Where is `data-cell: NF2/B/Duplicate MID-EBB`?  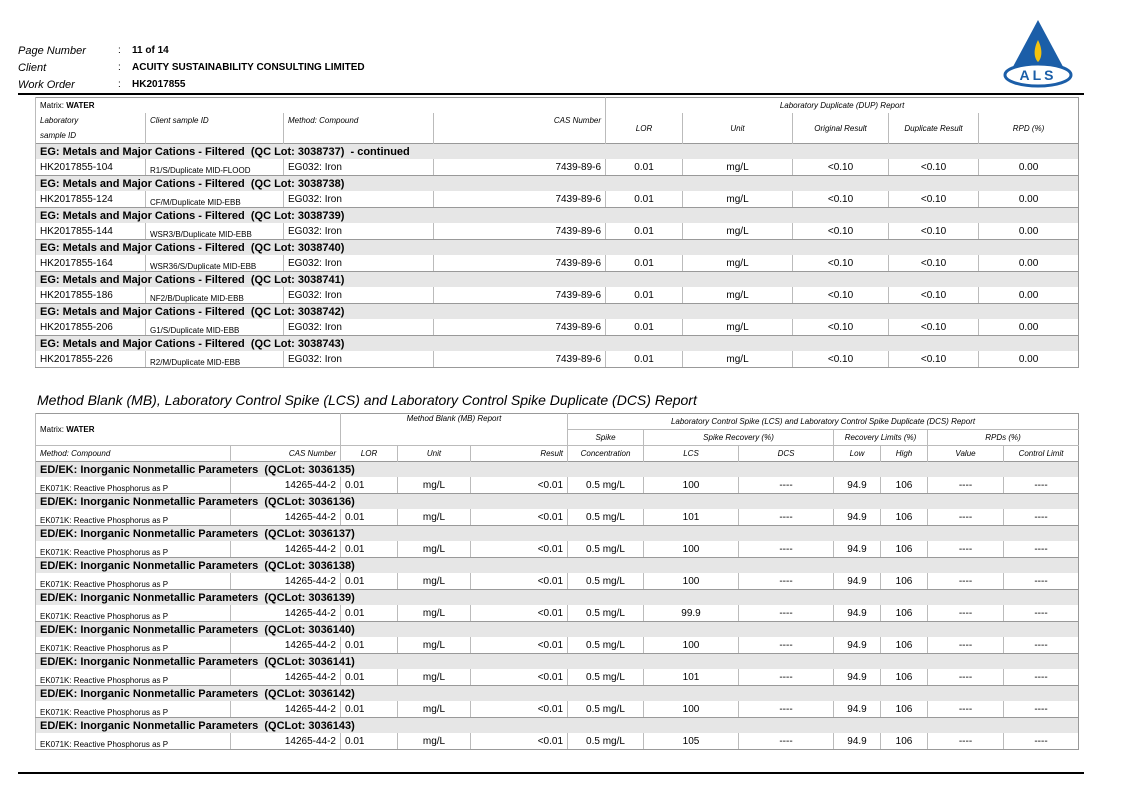
data-cell: NF2/B/Duplicate MID-EBB is located at coordinates (214, 295).